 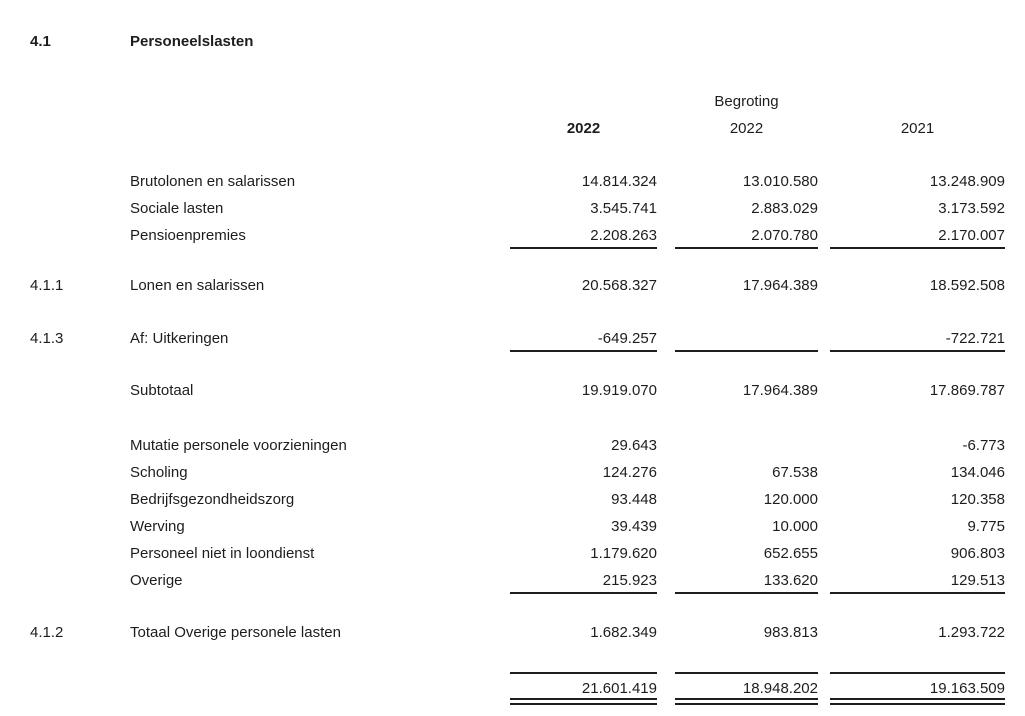 I want to click on value-begroting-2022: 983.813, so click(x=790, y=632).